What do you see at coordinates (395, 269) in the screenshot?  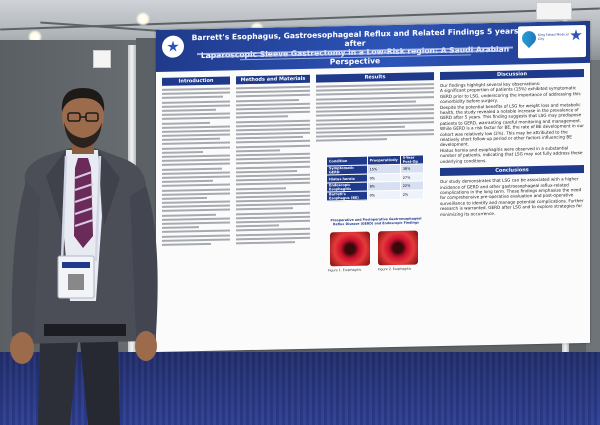 I see `figure-2-label: Figure 2. Esophagitis` at bounding box center [395, 269].